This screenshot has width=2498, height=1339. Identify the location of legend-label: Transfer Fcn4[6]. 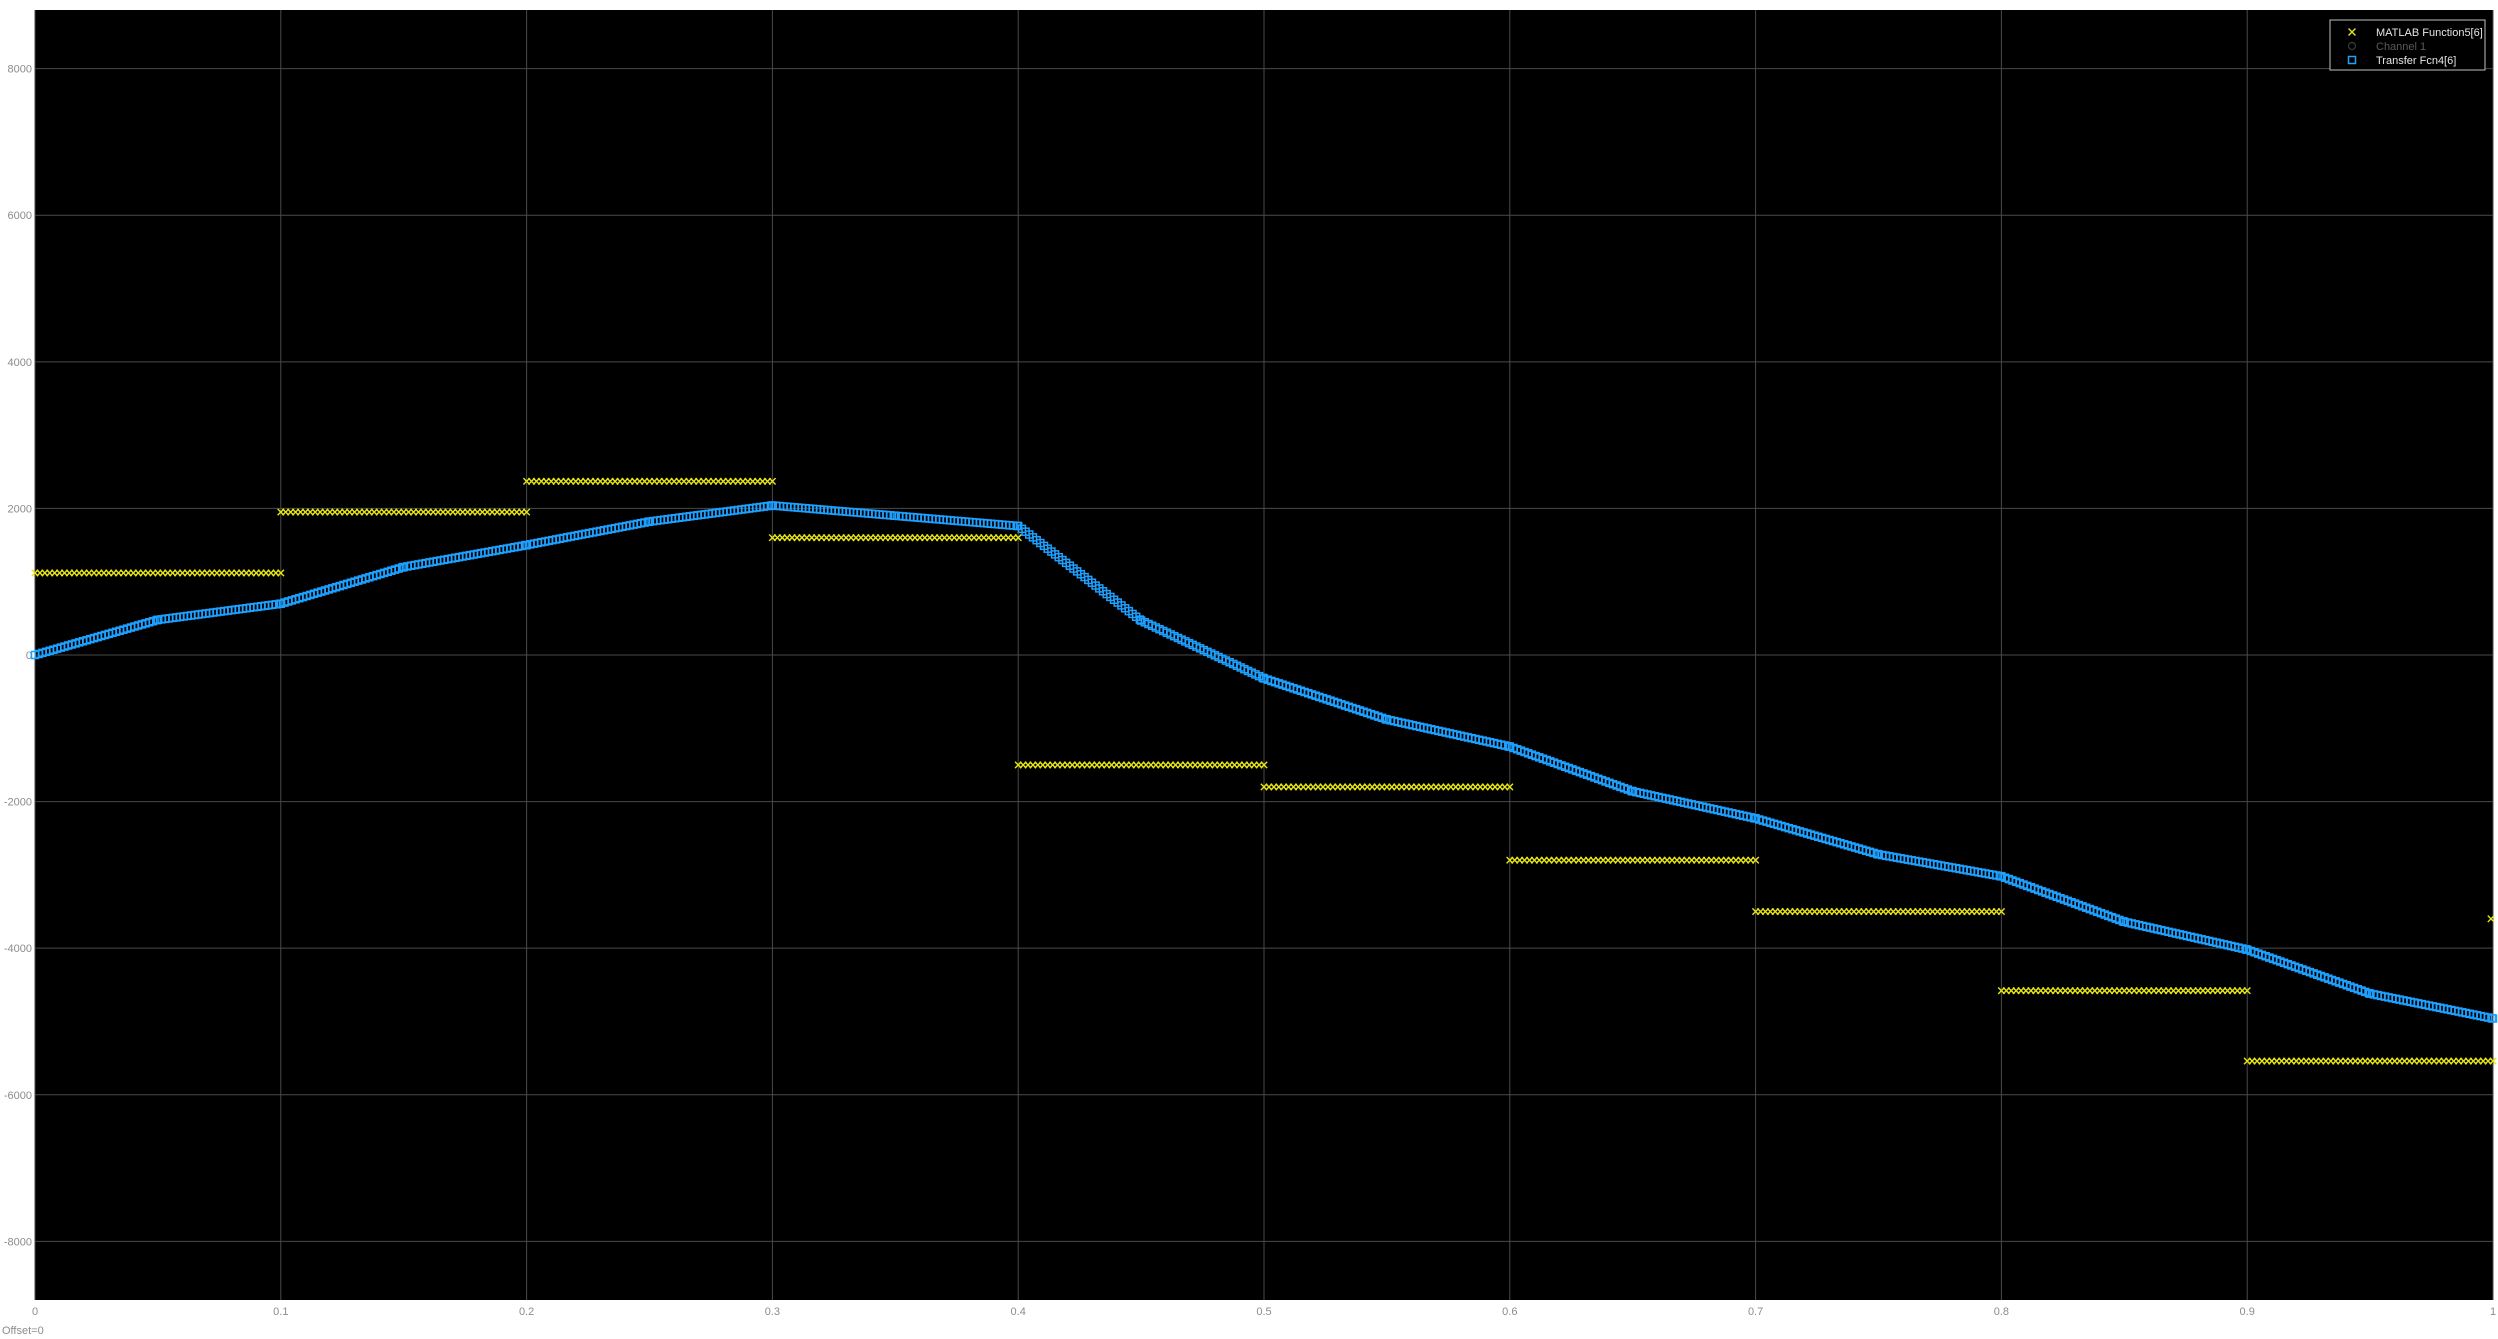
(2416, 61).